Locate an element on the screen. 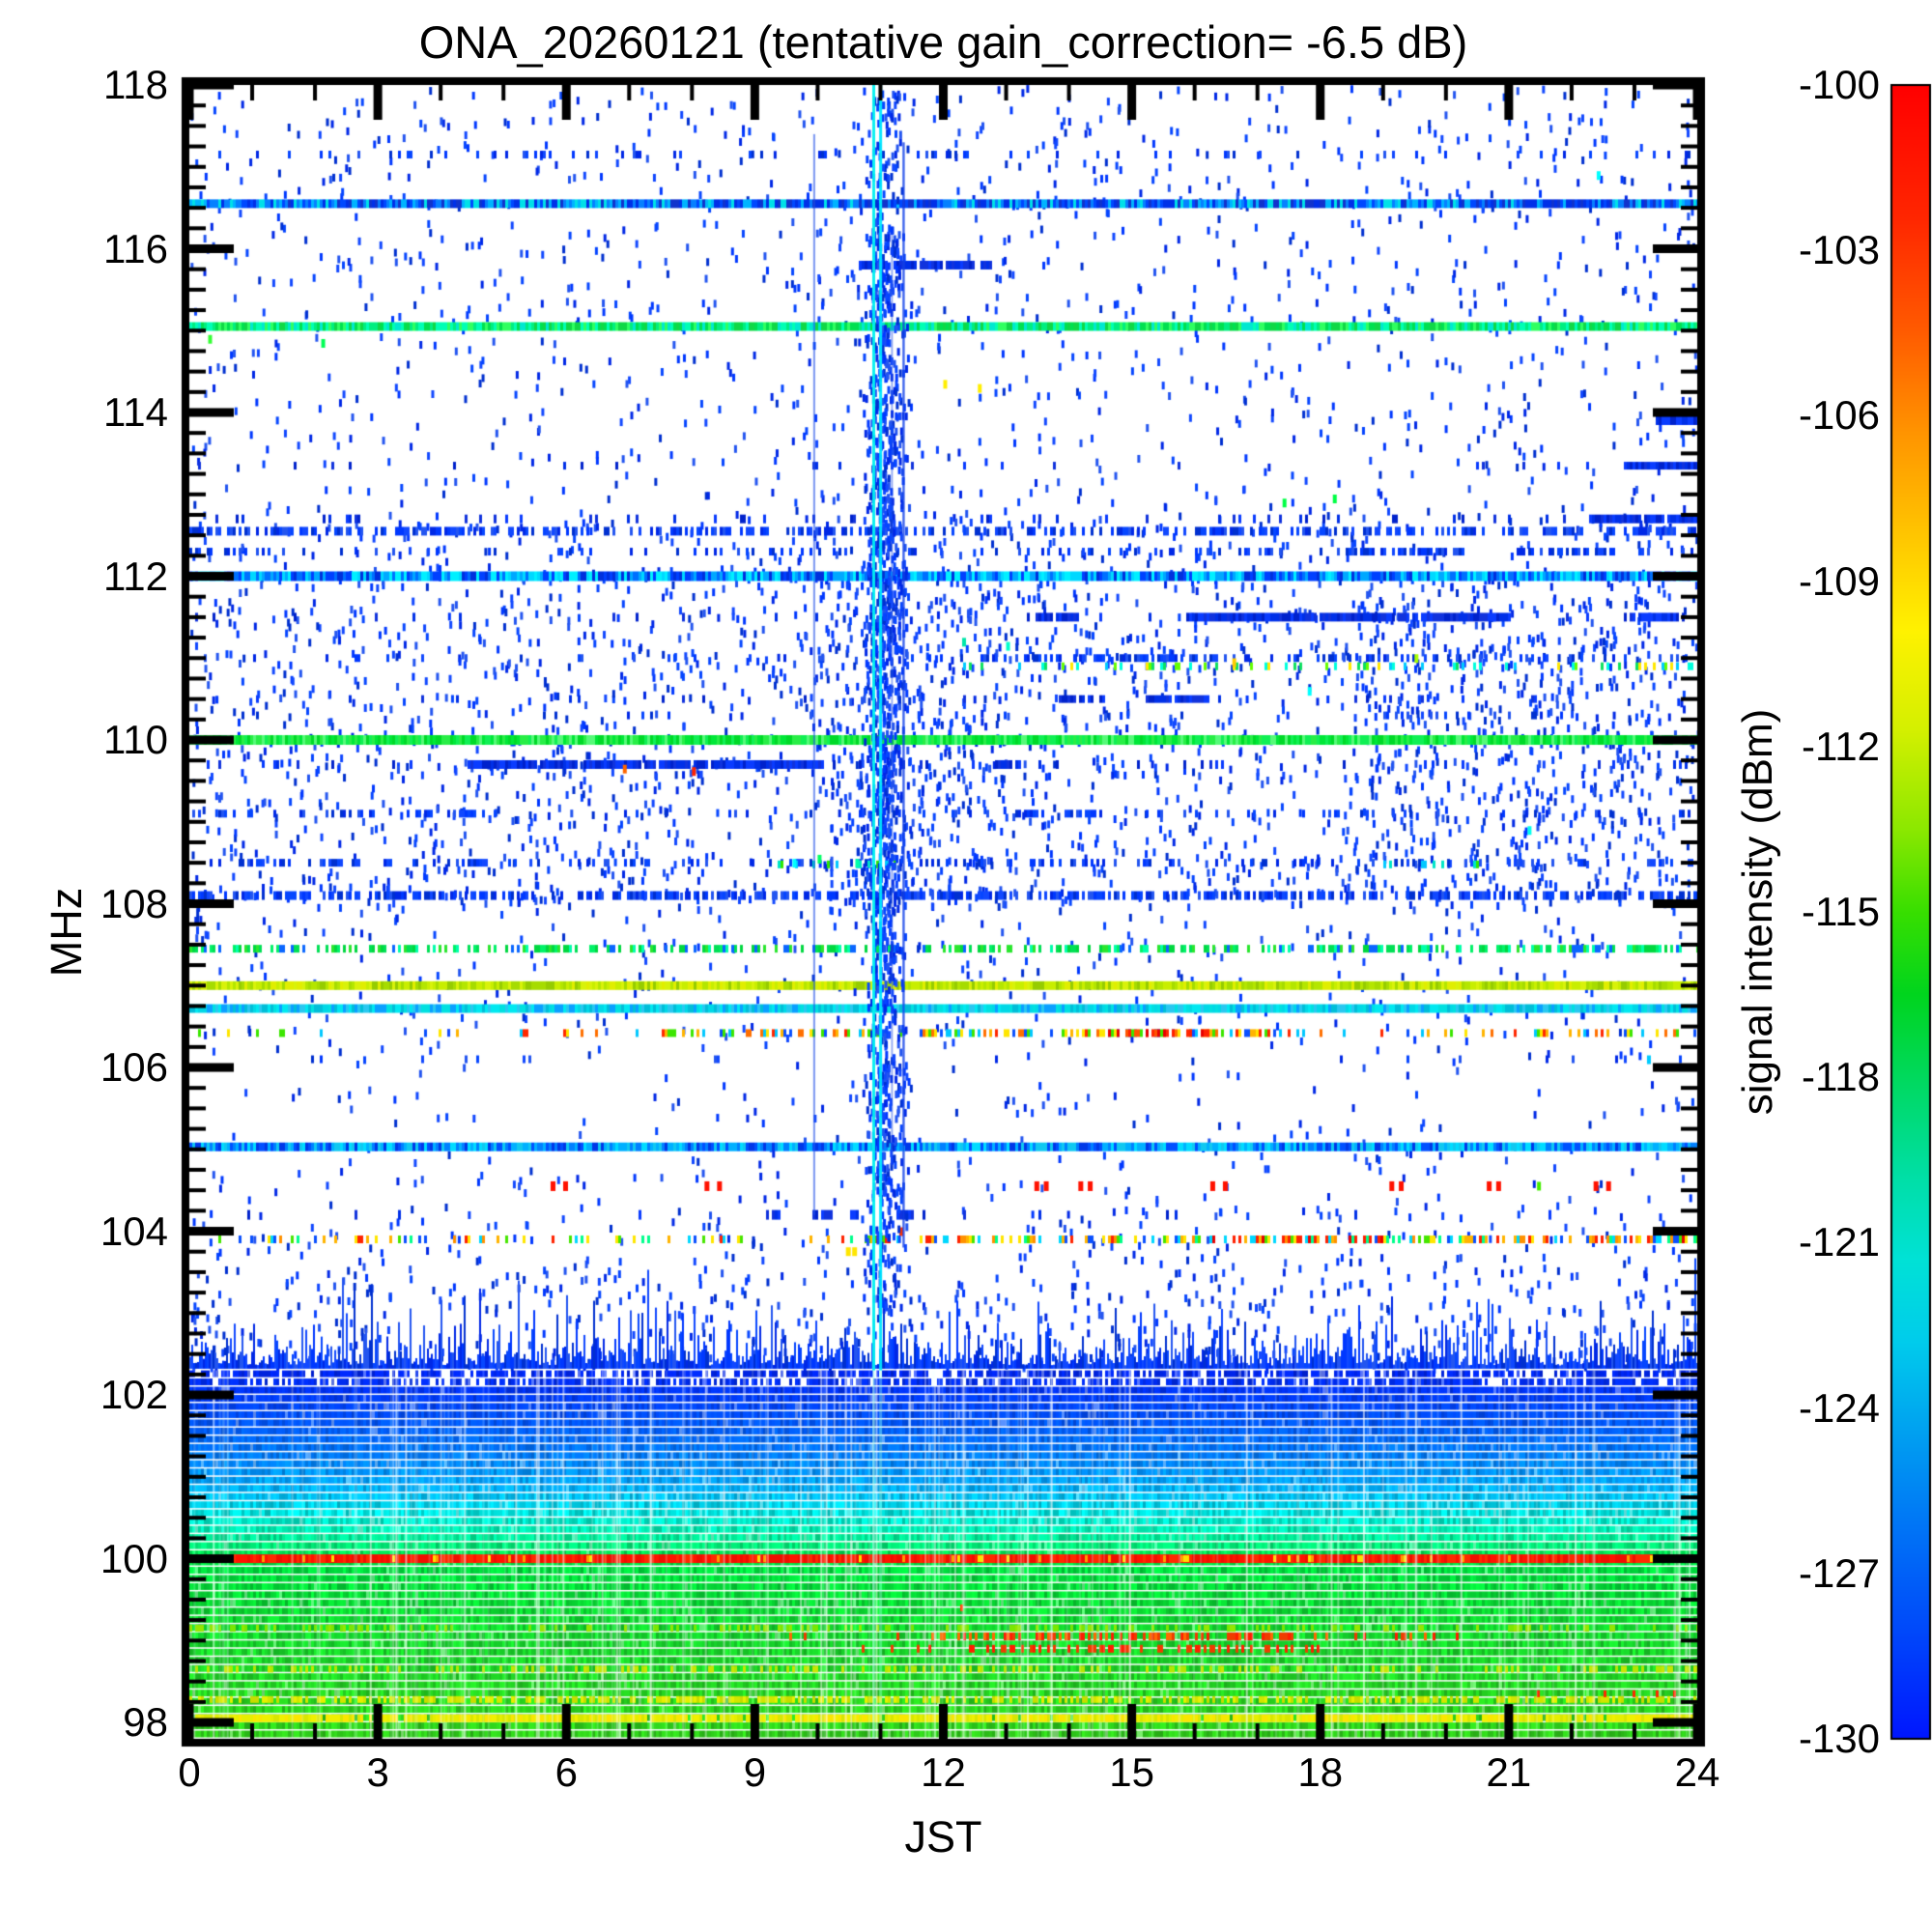  y-tick-label: 116 is located at coordinates (135, 248).